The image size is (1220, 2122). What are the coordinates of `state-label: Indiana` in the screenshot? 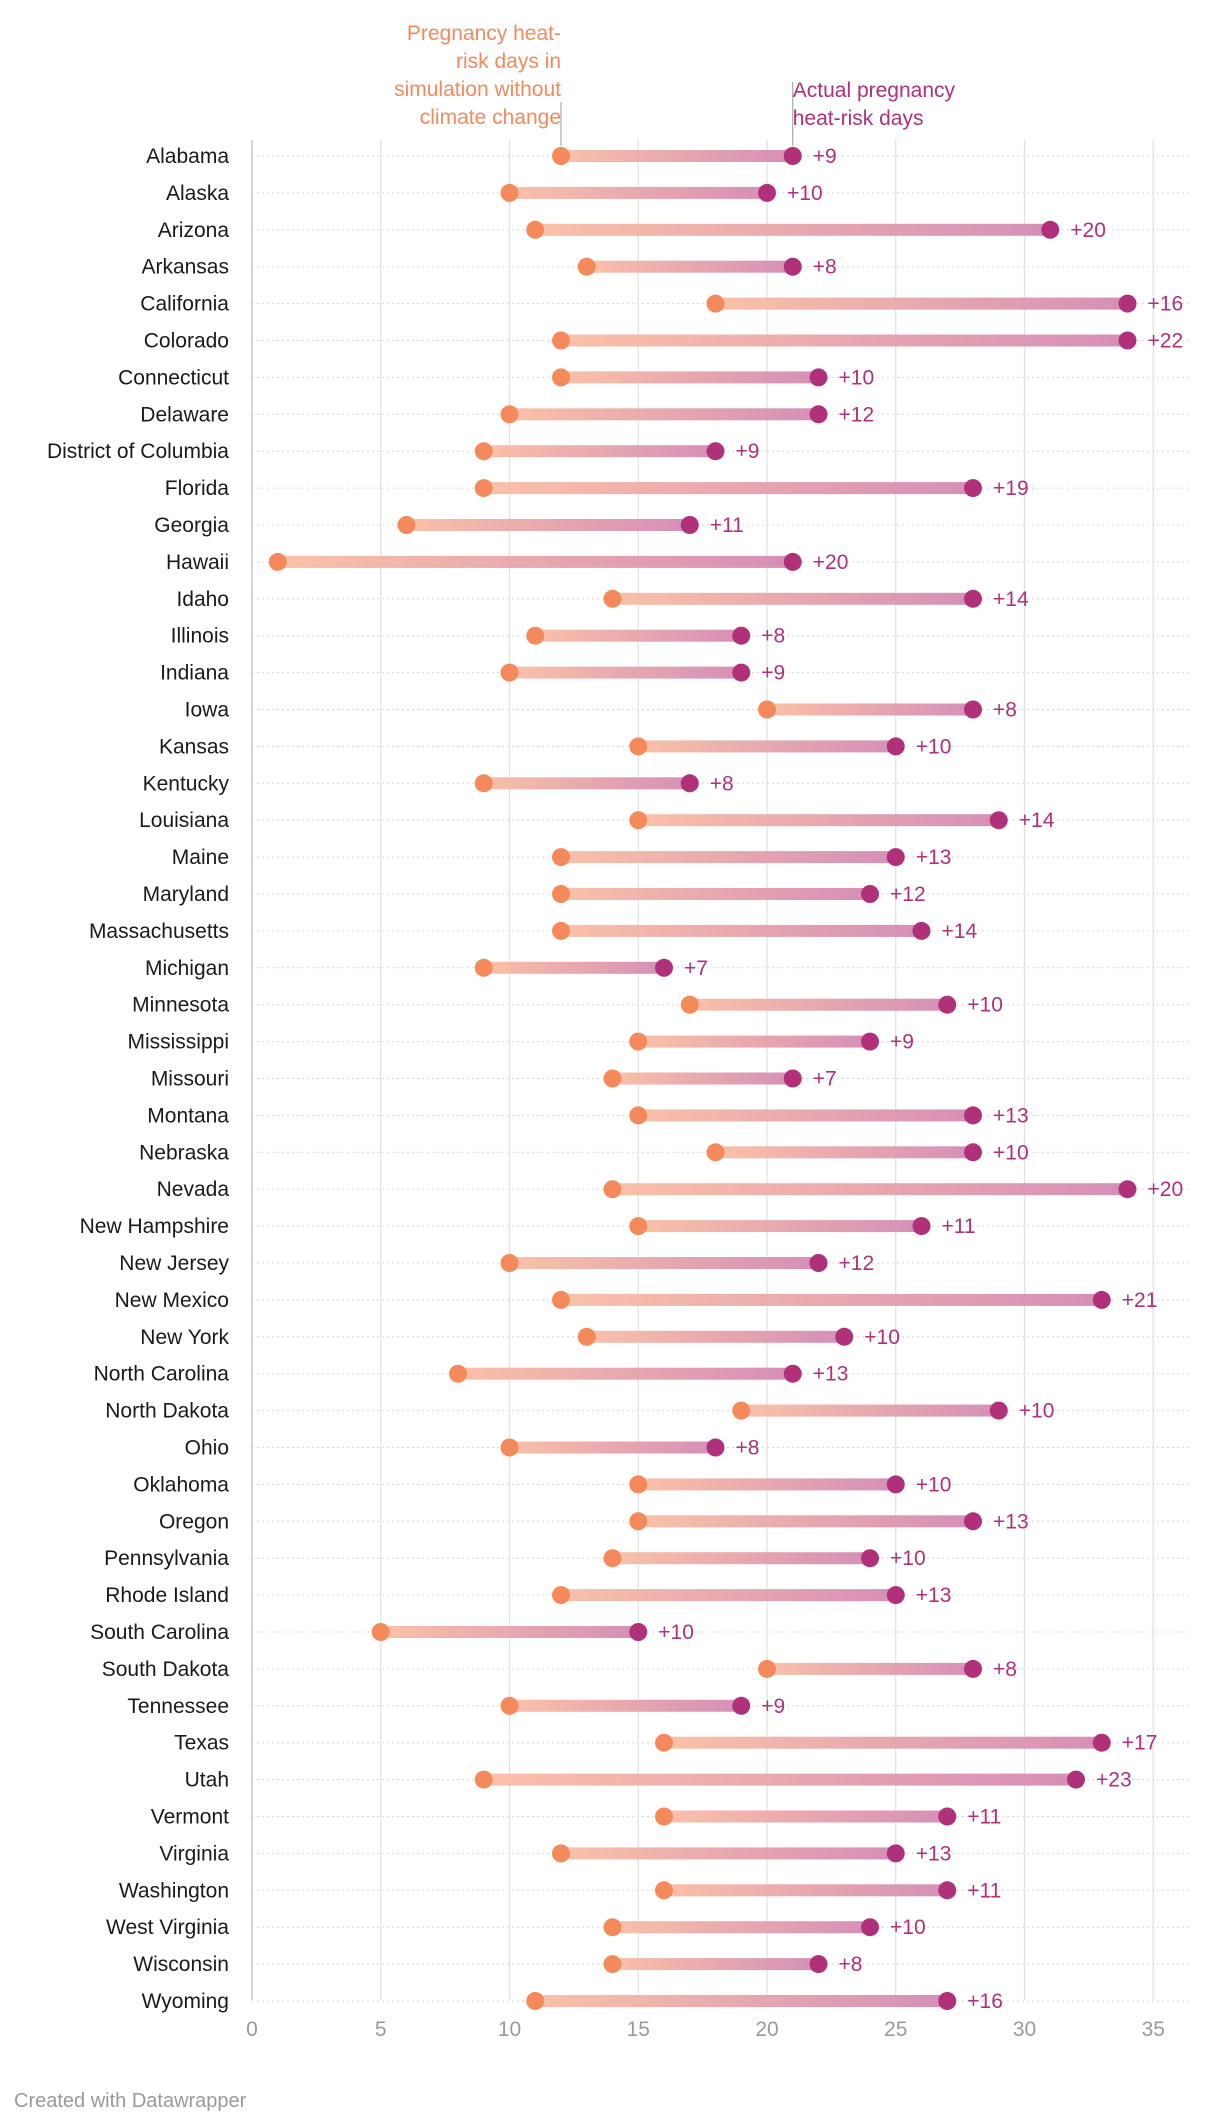 It's located at (194, 673).